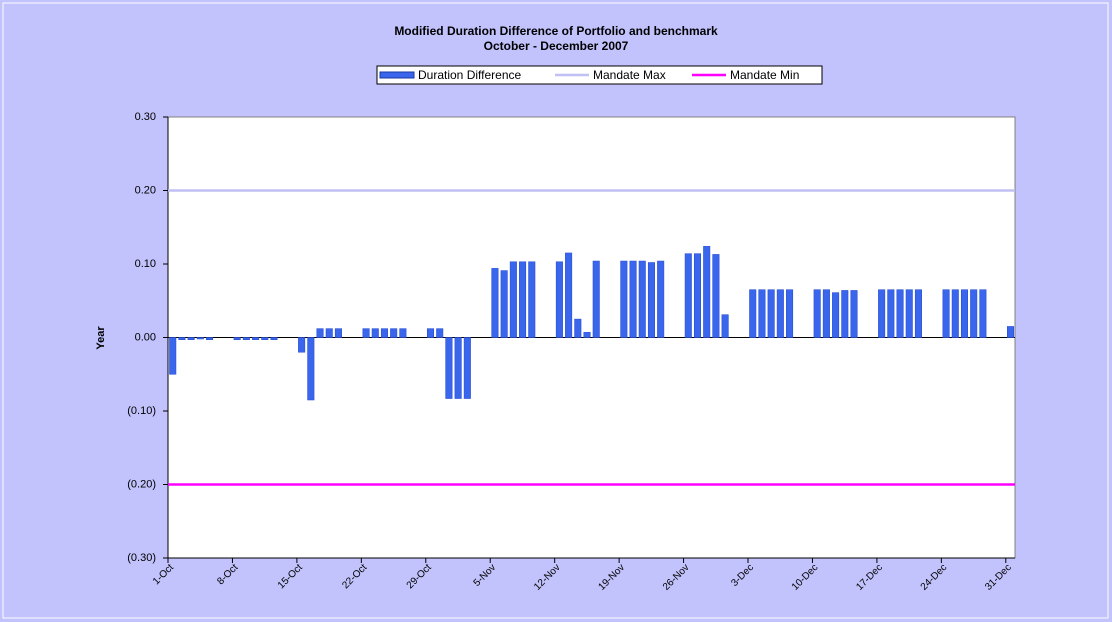 This screenshot has height=622, width=1112. Describe the element at coordinates (145, 117) in the screenshot. I see `y-tick-label: 0.30` at that location.